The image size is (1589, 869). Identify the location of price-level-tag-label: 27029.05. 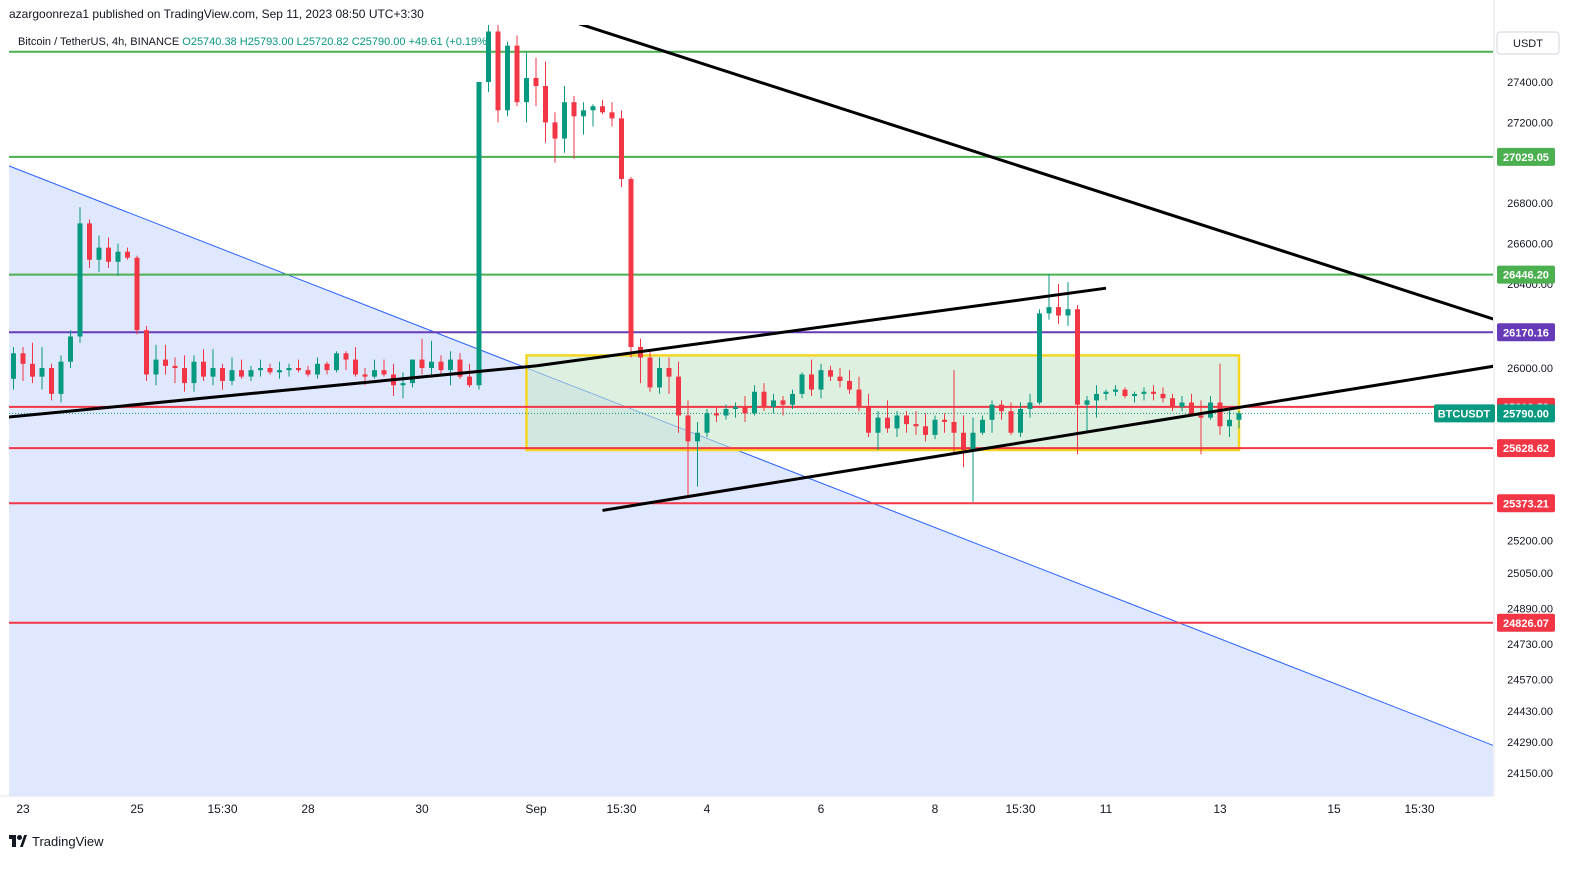
(1526, 158).